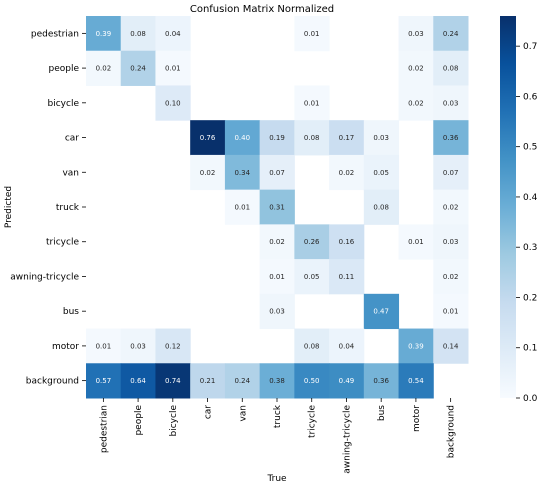 The image size is (550, 486). What do you see at coordinates (243, 413) in the screenshot?
I see `x-tick-label: van` at bounding box center [243, 413].